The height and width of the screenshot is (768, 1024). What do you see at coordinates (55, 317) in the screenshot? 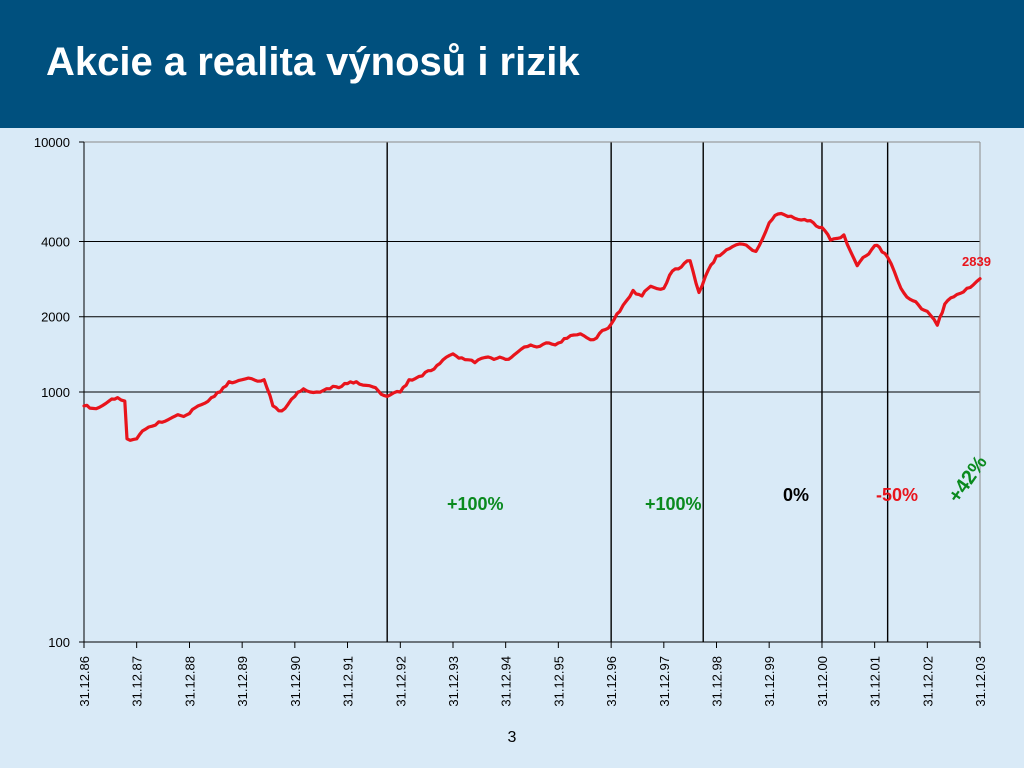
I see `y-tick-label: 2000` at bounding box center [55, 317].